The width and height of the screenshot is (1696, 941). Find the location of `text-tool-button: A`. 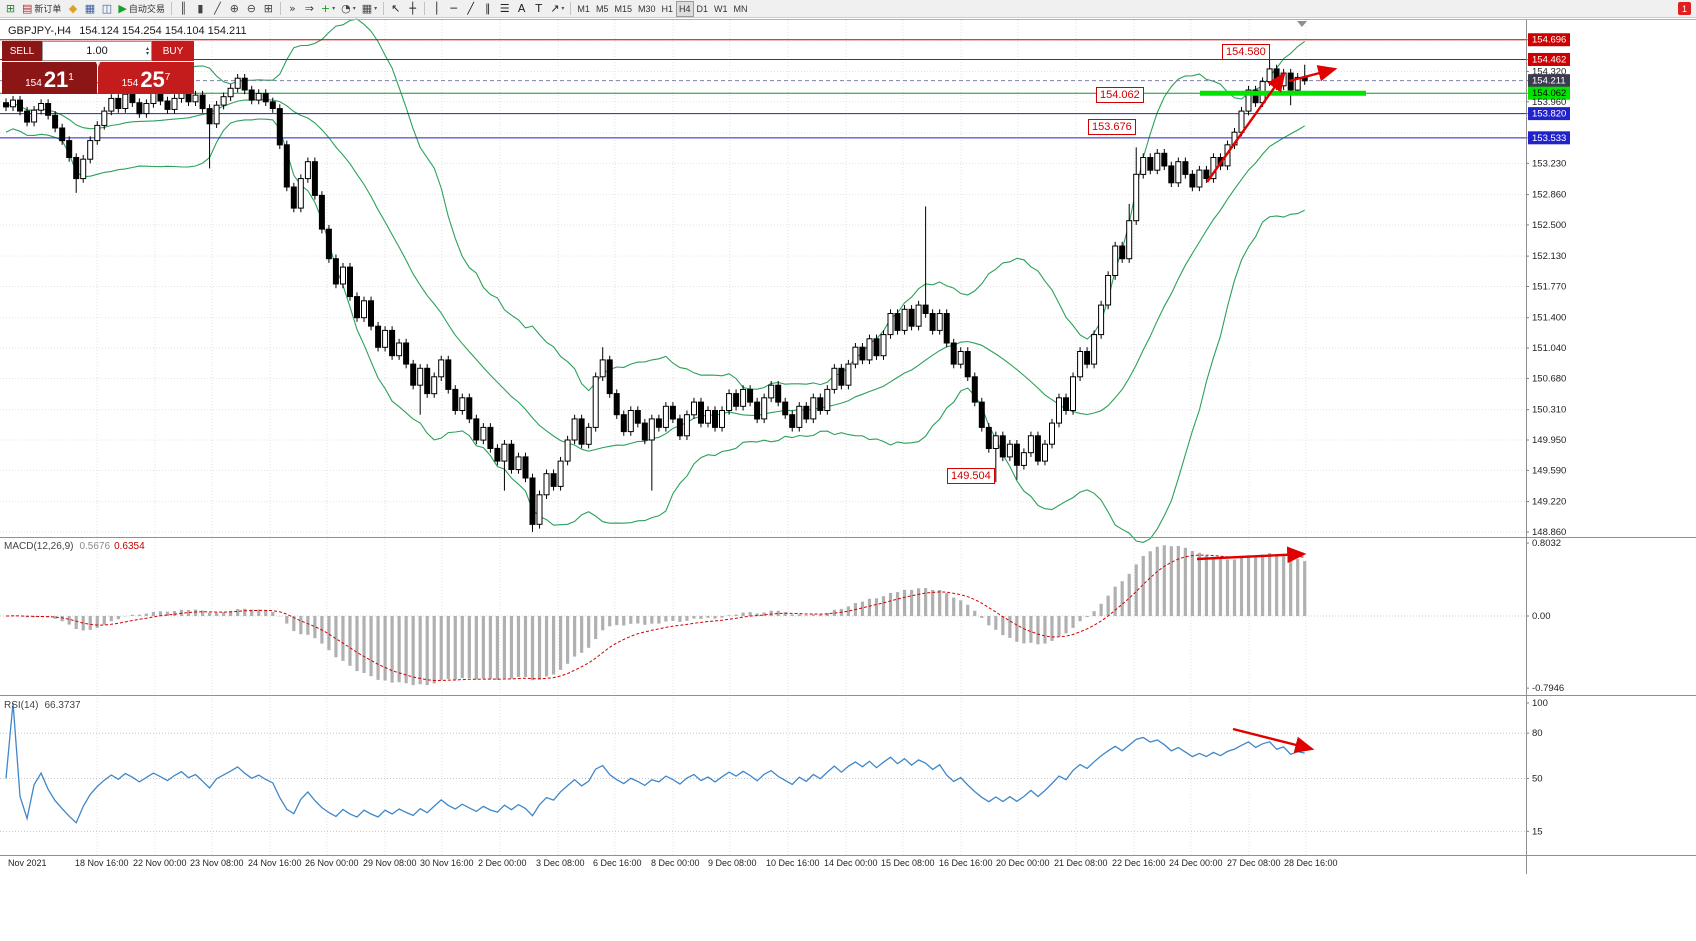

text-tool-button: A is located at coordinates (521, 9).